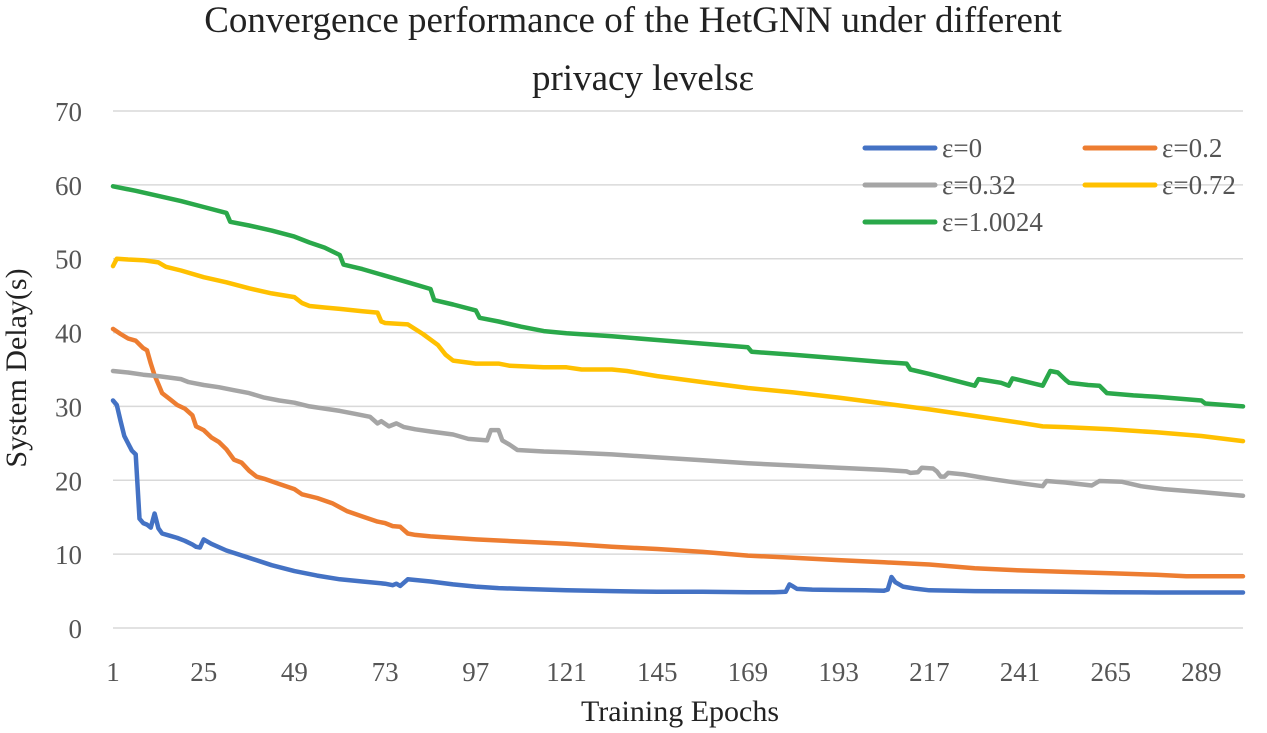  Describe the element at coordinates (962, 148) in the screenshot. I see `legend-label: ε=0` at that location.